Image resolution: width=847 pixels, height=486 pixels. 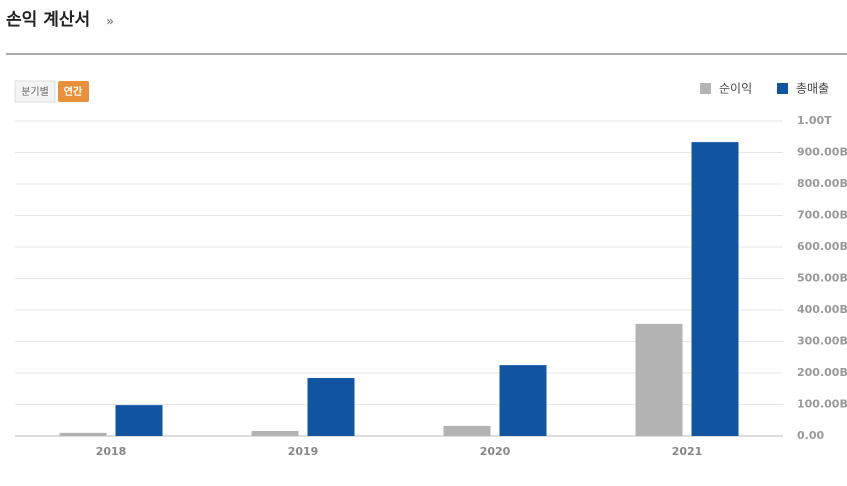 What do you see at coordinates (822, 183) in the screenshot?
I see `y-tick-label: 800.00B` at bounding box center [822, 183].